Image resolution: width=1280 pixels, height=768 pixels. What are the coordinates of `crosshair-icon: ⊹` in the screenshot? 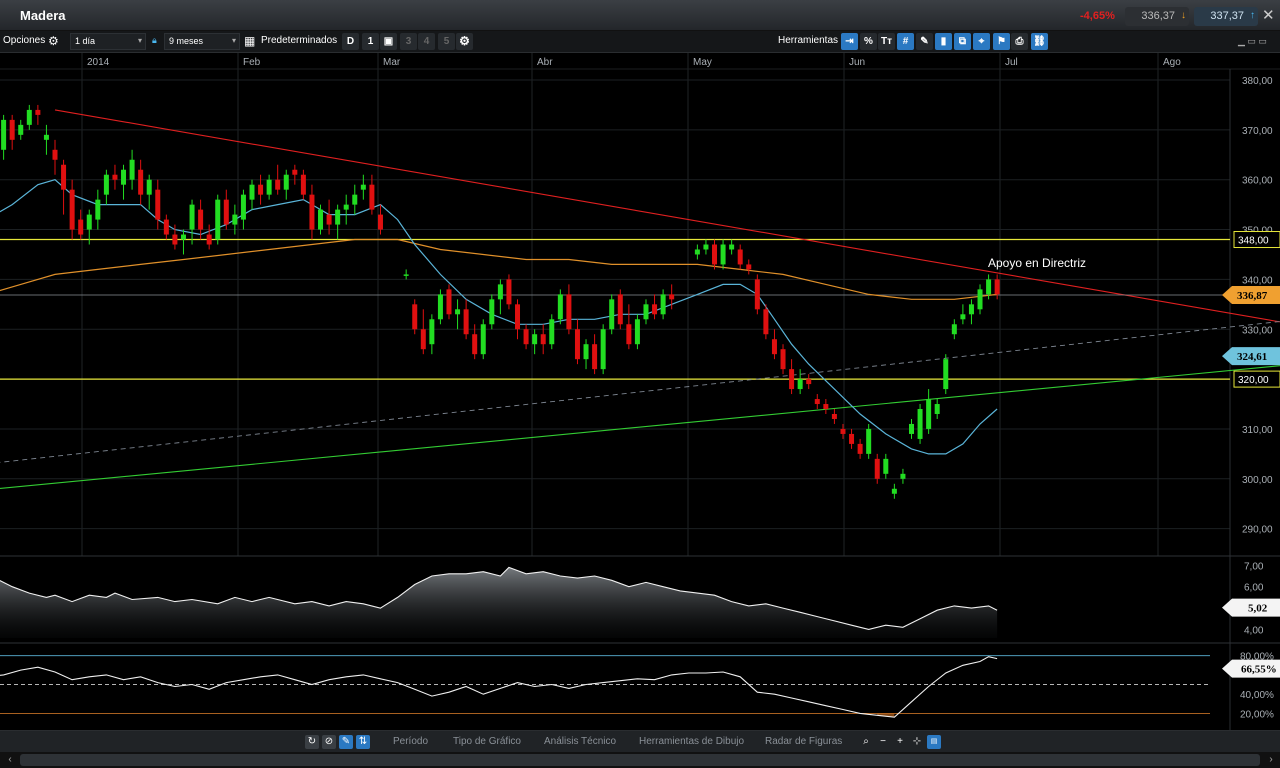 It's located at (917, 741).